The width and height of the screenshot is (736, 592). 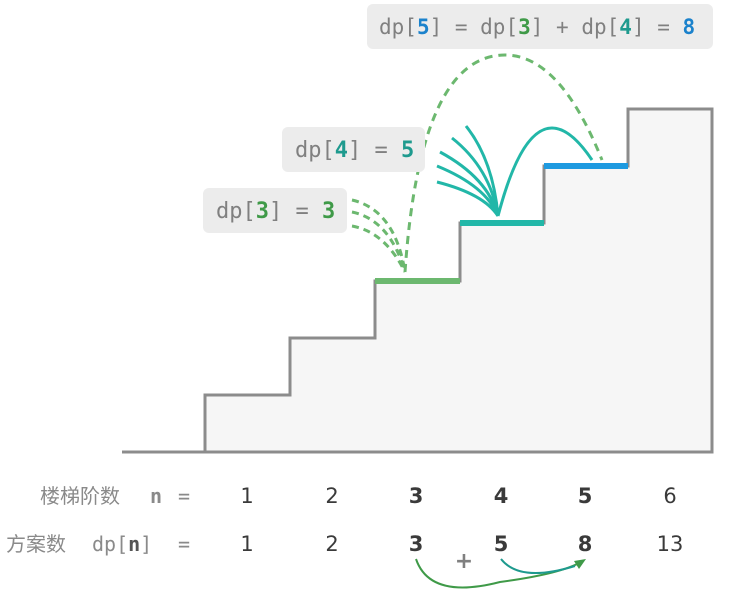 I want to click on row-steps-eq: =, so click(x=184, y=496).